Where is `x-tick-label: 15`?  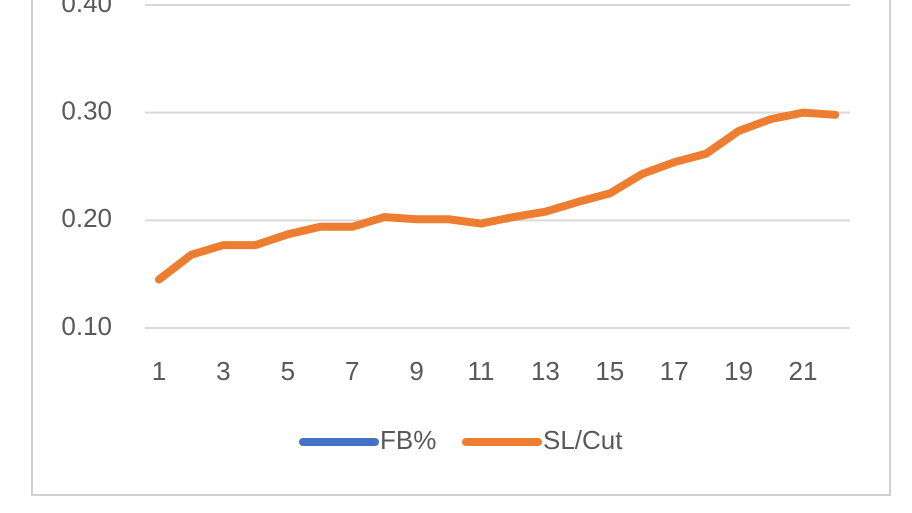
x-tick-label: 15 is located at coordinates (609, 371).